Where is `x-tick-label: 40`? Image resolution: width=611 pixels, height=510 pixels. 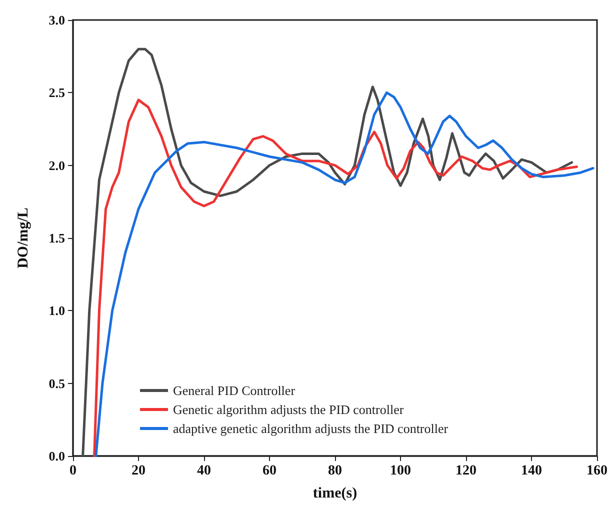
x-tick-label: 40 is located at coordinates (204, 471).